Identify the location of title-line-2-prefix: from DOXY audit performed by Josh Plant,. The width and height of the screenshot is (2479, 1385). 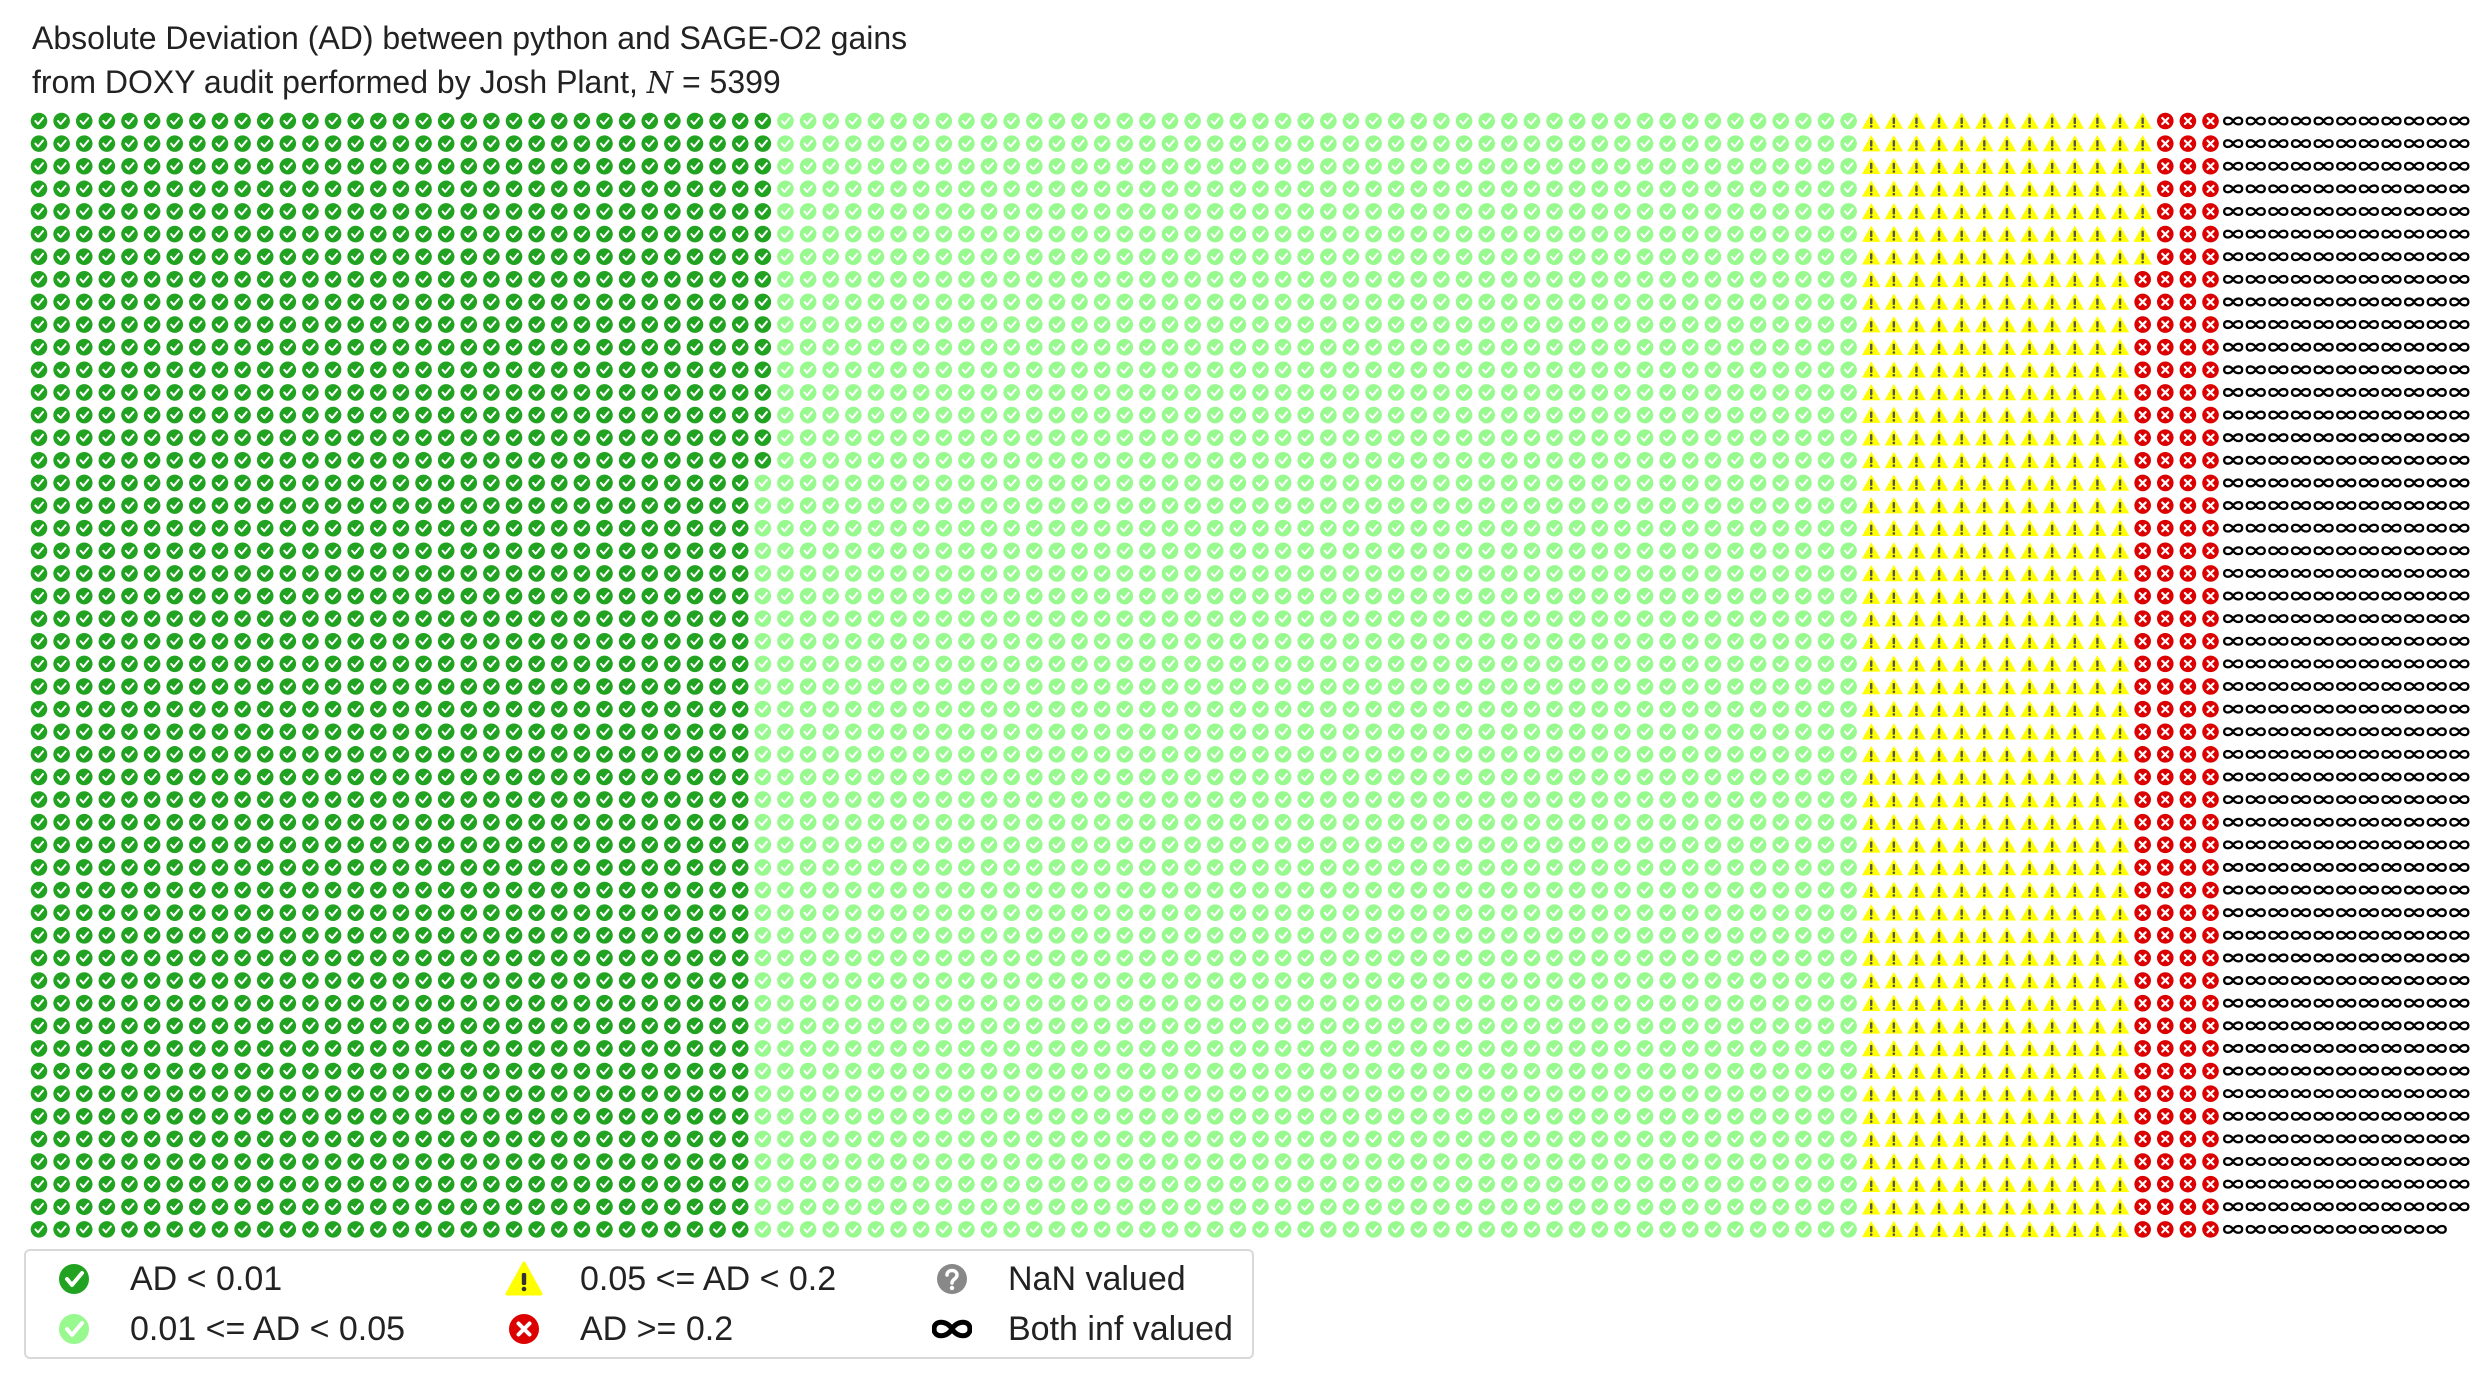
(339, 82).